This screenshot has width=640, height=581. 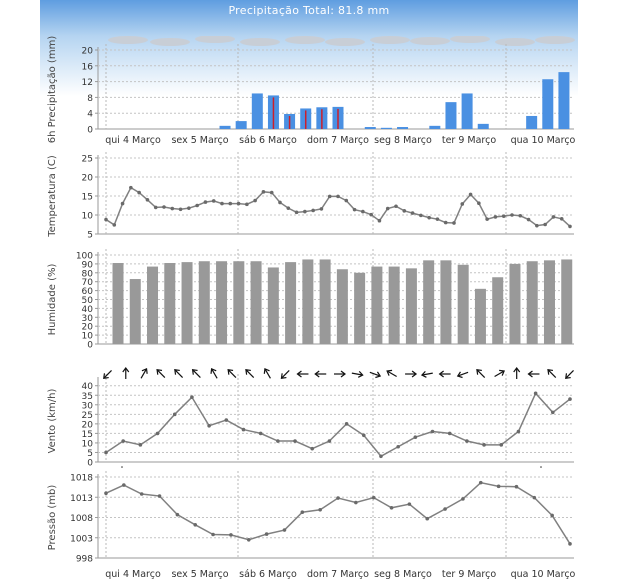 What do you see at coordinates (87, 435) in the screenshot?
I see `y-tick-label: 15` at bounding box center [87, 435].